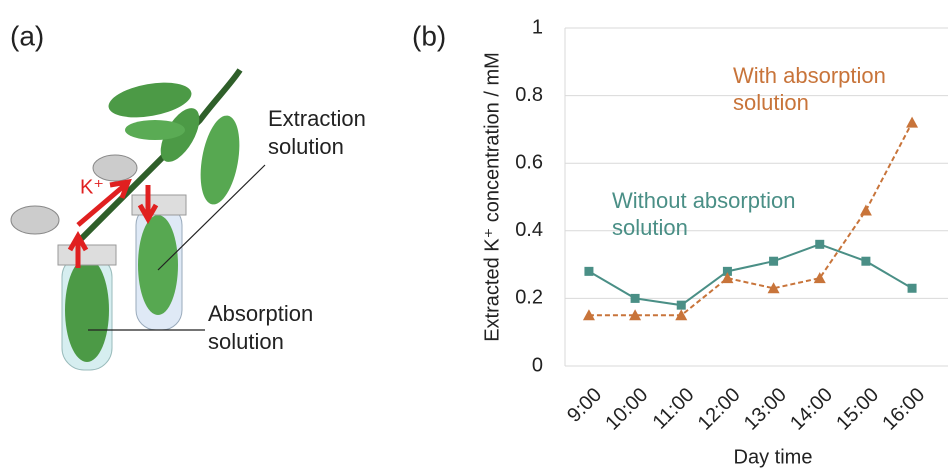  What do you see at coordinates (429, 35) in the screenshot?
I see `panel-label: (b)` at bounding box center [429, 35].